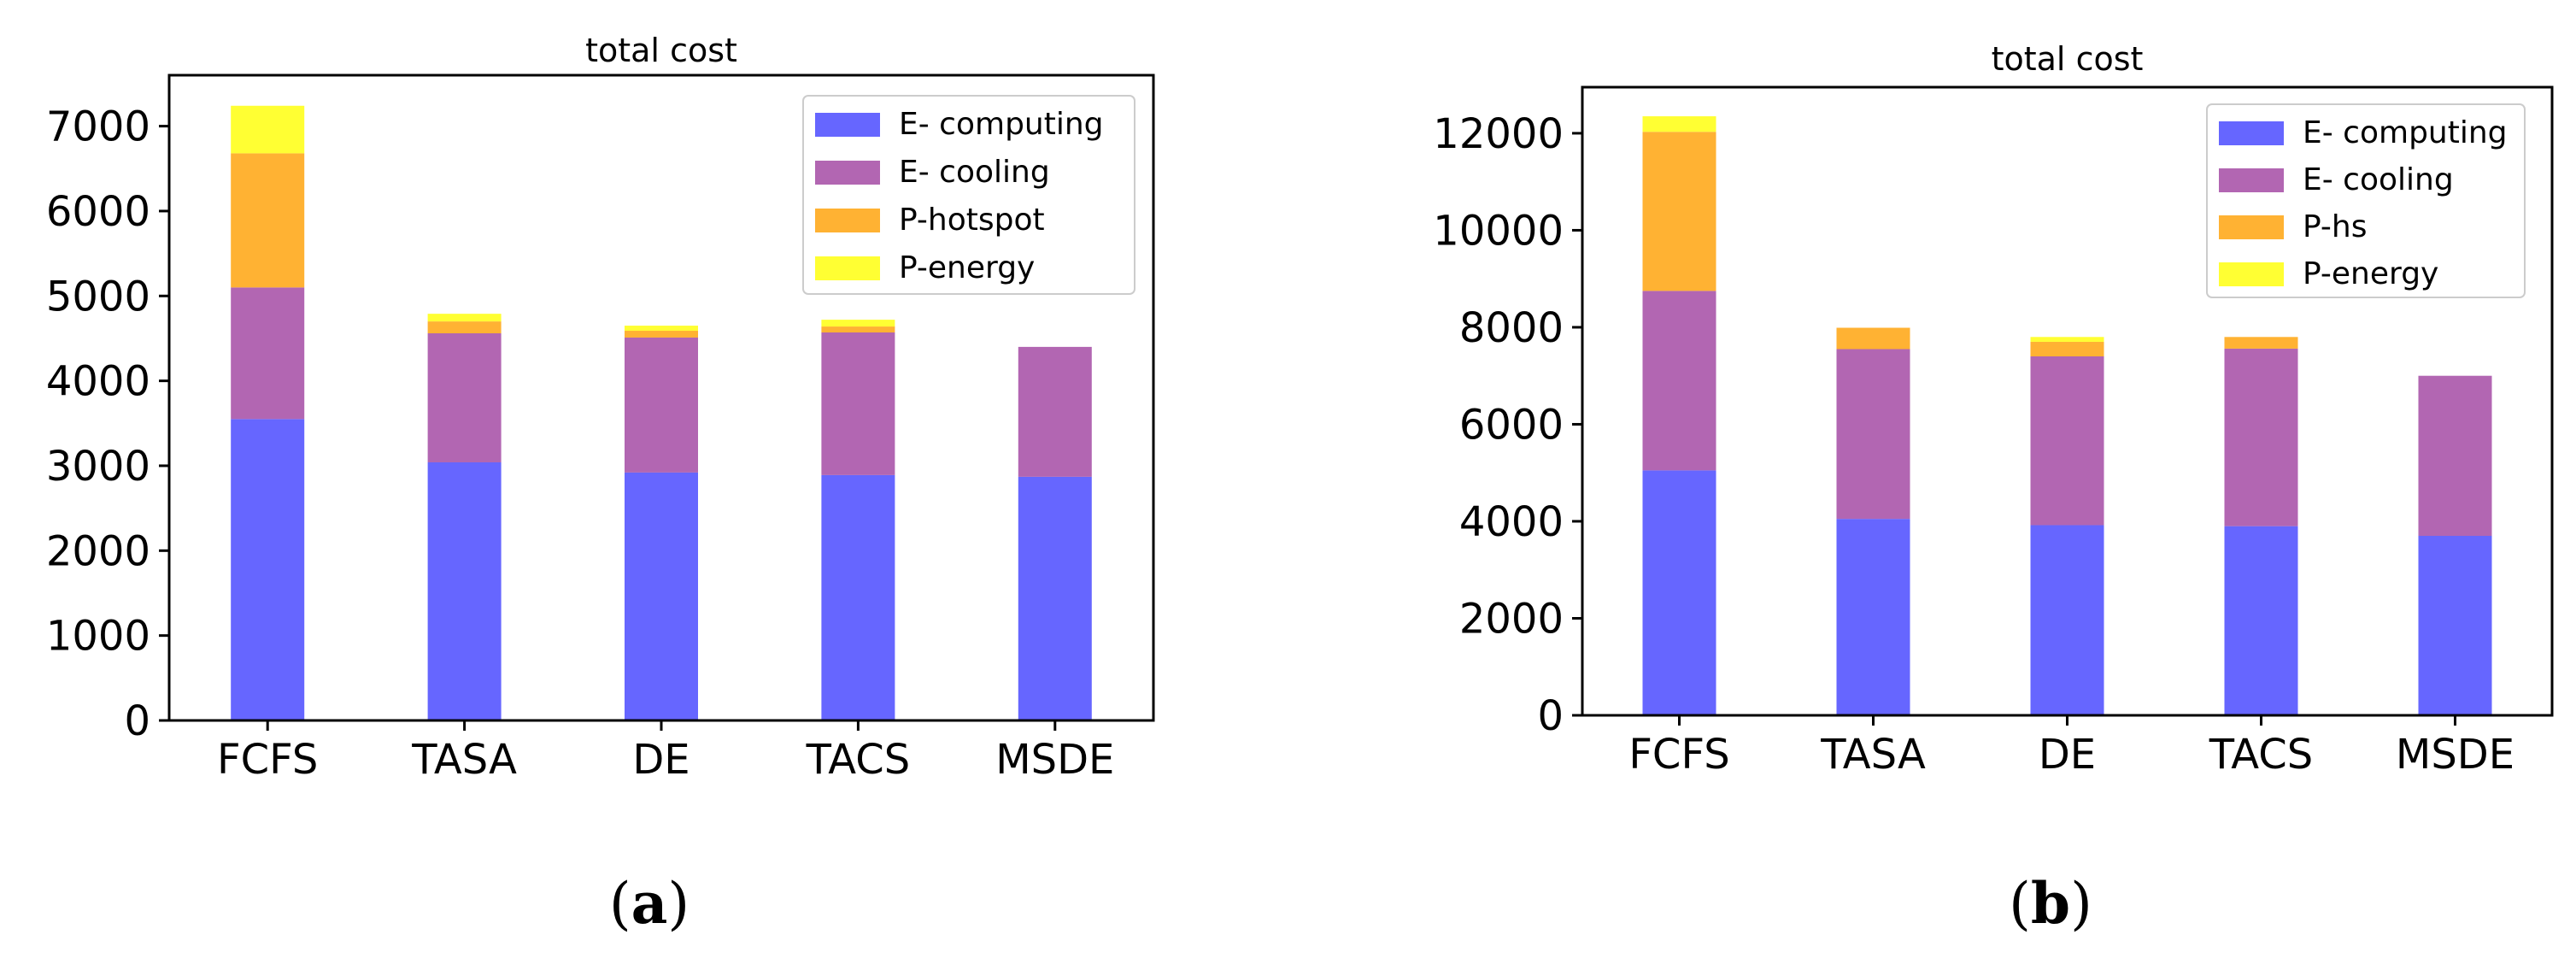 This screenshot has width=2576, height=970. Describe the element at coordinates (98, 296) in the screenshot. I see `y-tick-label: 5000` at that location.